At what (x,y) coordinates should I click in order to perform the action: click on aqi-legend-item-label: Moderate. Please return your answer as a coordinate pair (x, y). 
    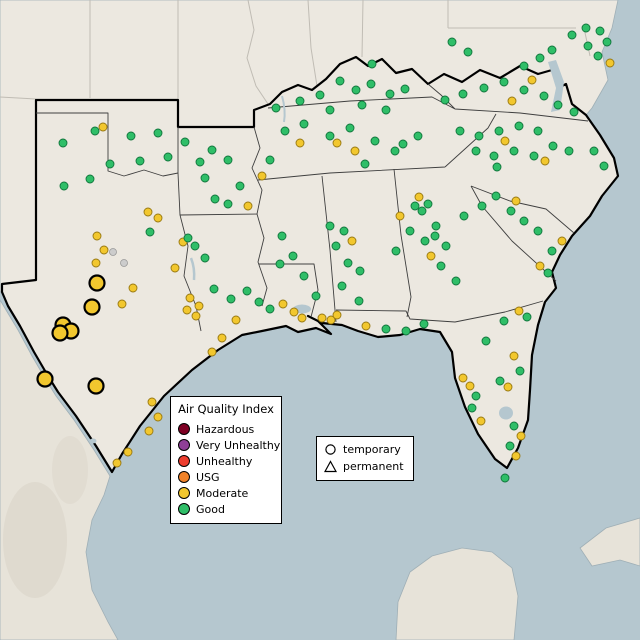
    Looking at the image, I should click on (222, 493).